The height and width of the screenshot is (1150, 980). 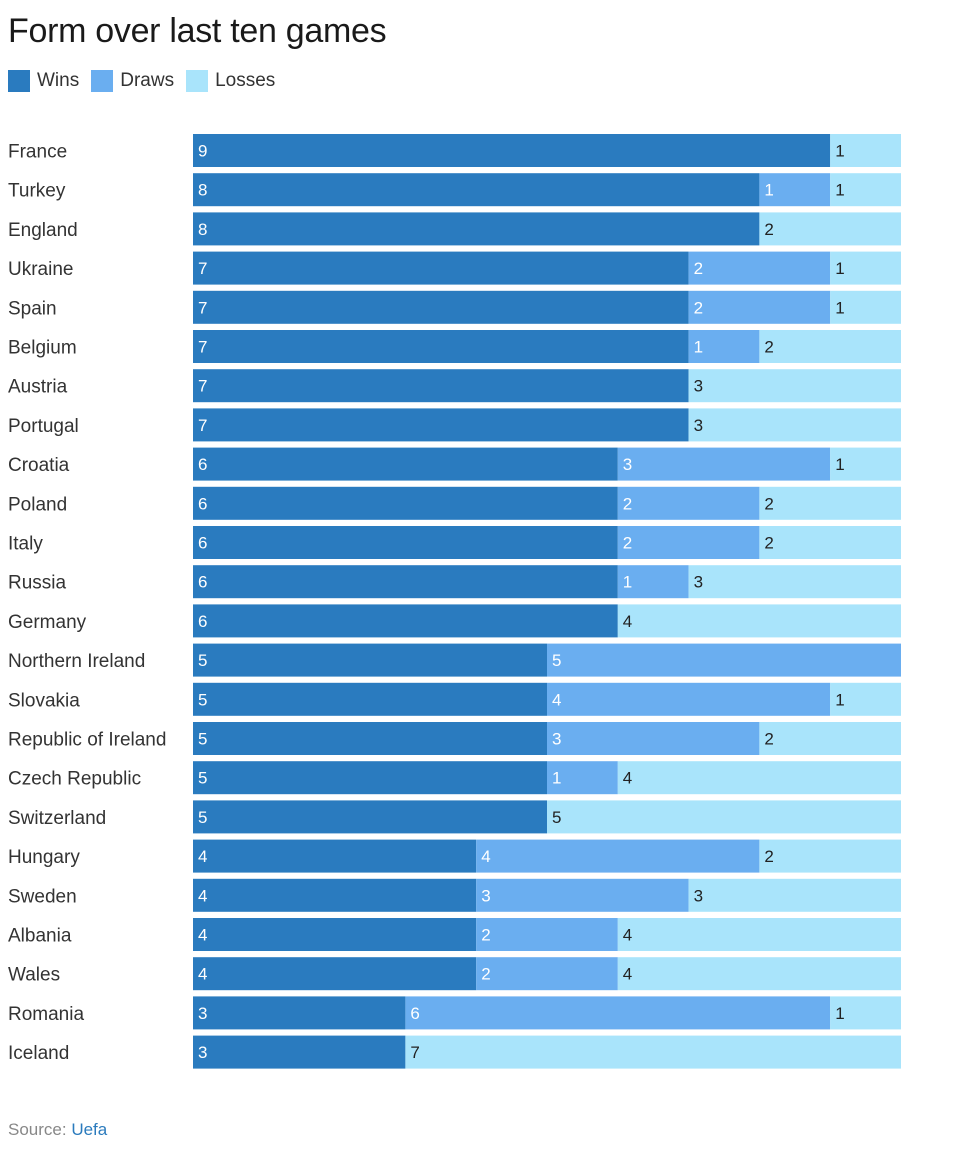 I want to click on data-label-wins-russia: 6, so click(x=202, y=582).